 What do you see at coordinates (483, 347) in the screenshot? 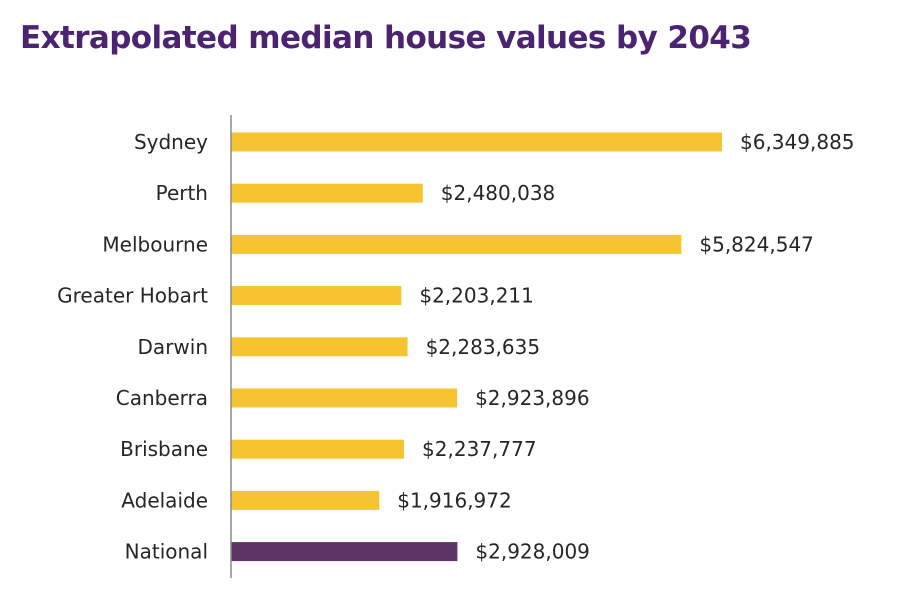
I see `value-label: $2,283,635` at bounding box center [483, 347].